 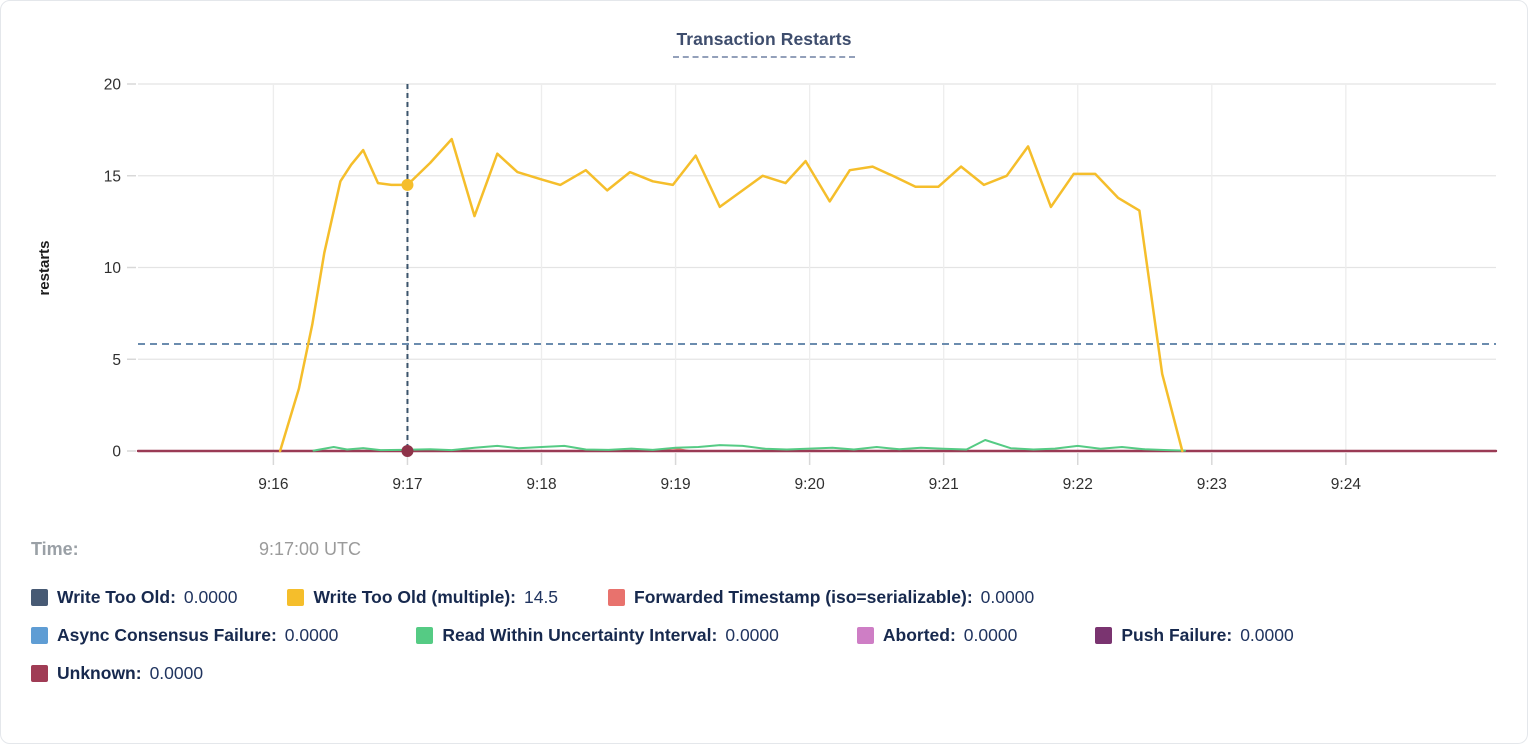 I want to click on x-tick-label: 9:22, so click(x=1078, y=484).